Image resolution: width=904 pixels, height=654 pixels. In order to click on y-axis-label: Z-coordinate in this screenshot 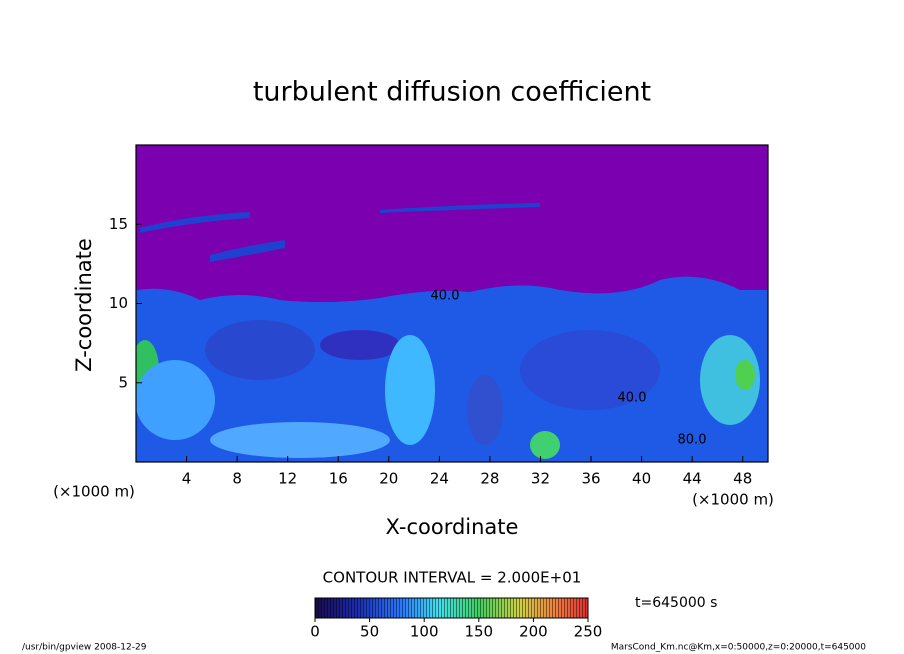, I will do `click(84, 305)`.